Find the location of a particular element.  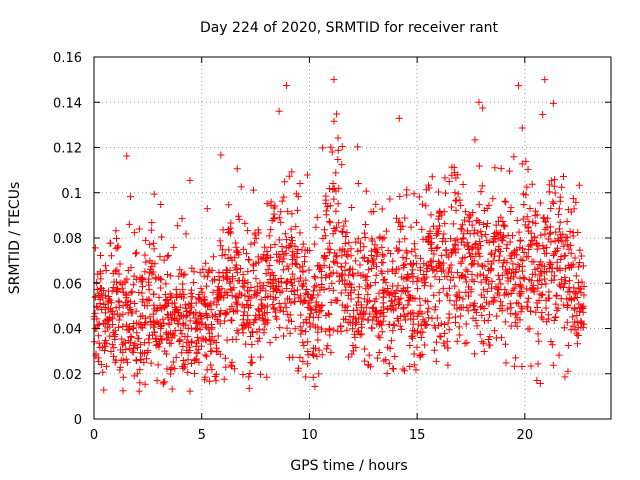

y-tick-labels: 0 0.02 0.04 0.06 0.08 0.1 0.12 0.14 0.16 is located at coordinates (67, 239).